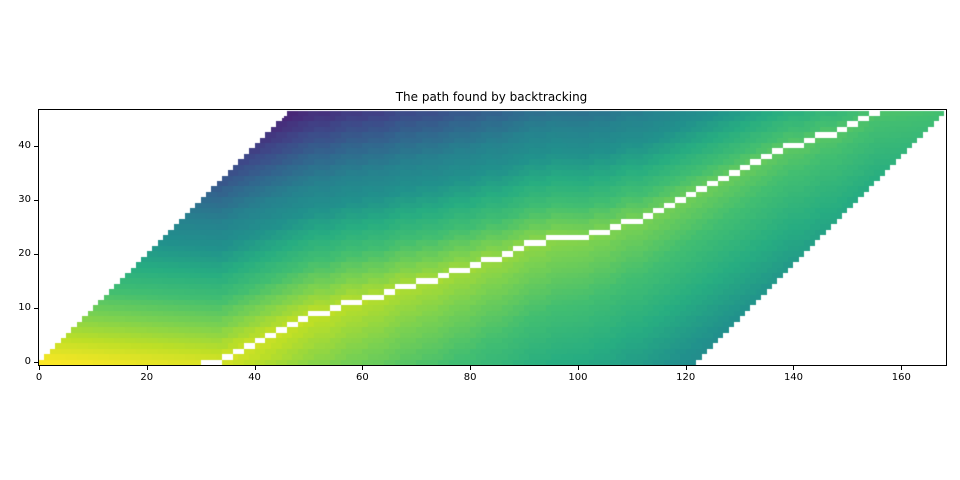 This screenshot has width=960, height=480. What do you see at coordinates (491, 97) in the screenshot?
I see `chart-title: The path found by backtracking` at bounding box center [491, 97].